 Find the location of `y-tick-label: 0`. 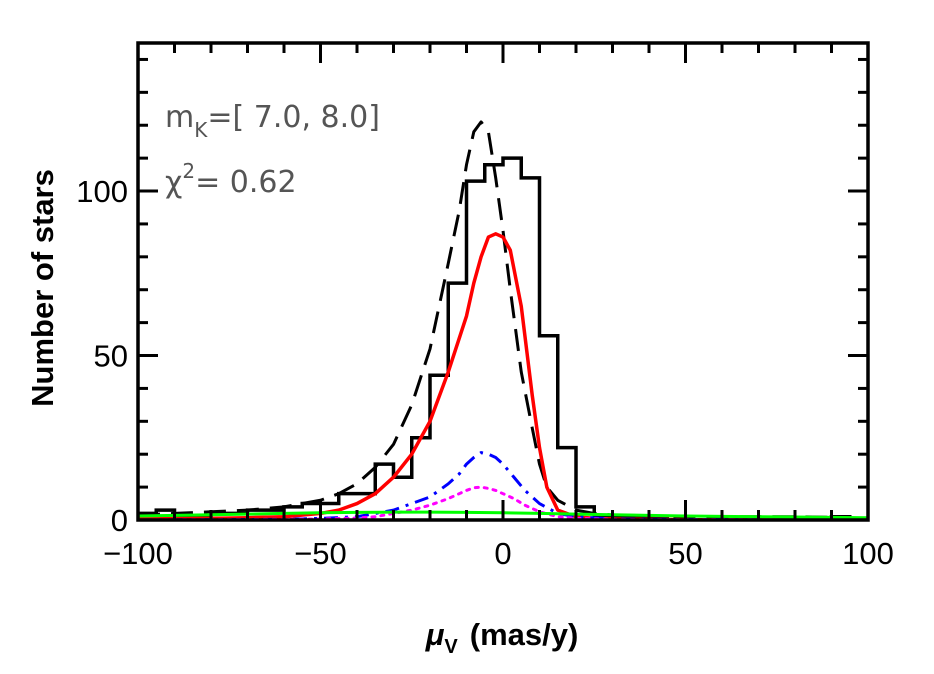

y-tick-label: 0 is located at coordinates (119, 520).